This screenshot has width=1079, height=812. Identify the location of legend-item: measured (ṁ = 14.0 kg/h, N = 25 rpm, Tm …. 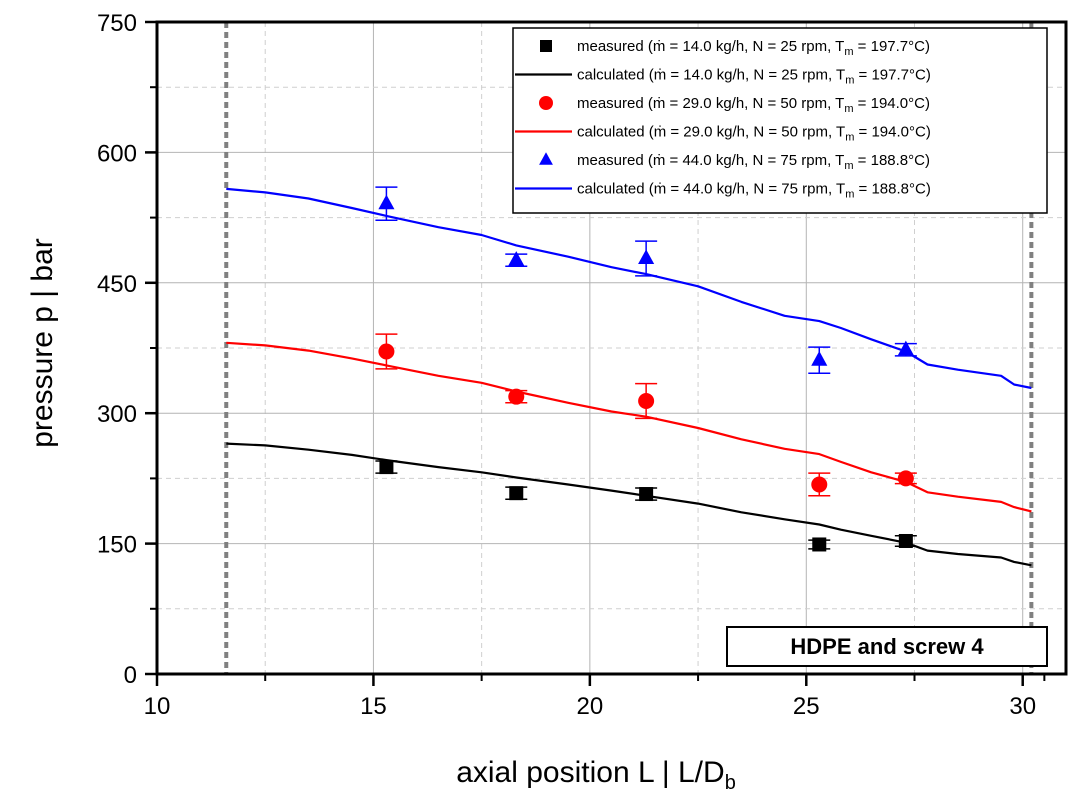
(735, 48).